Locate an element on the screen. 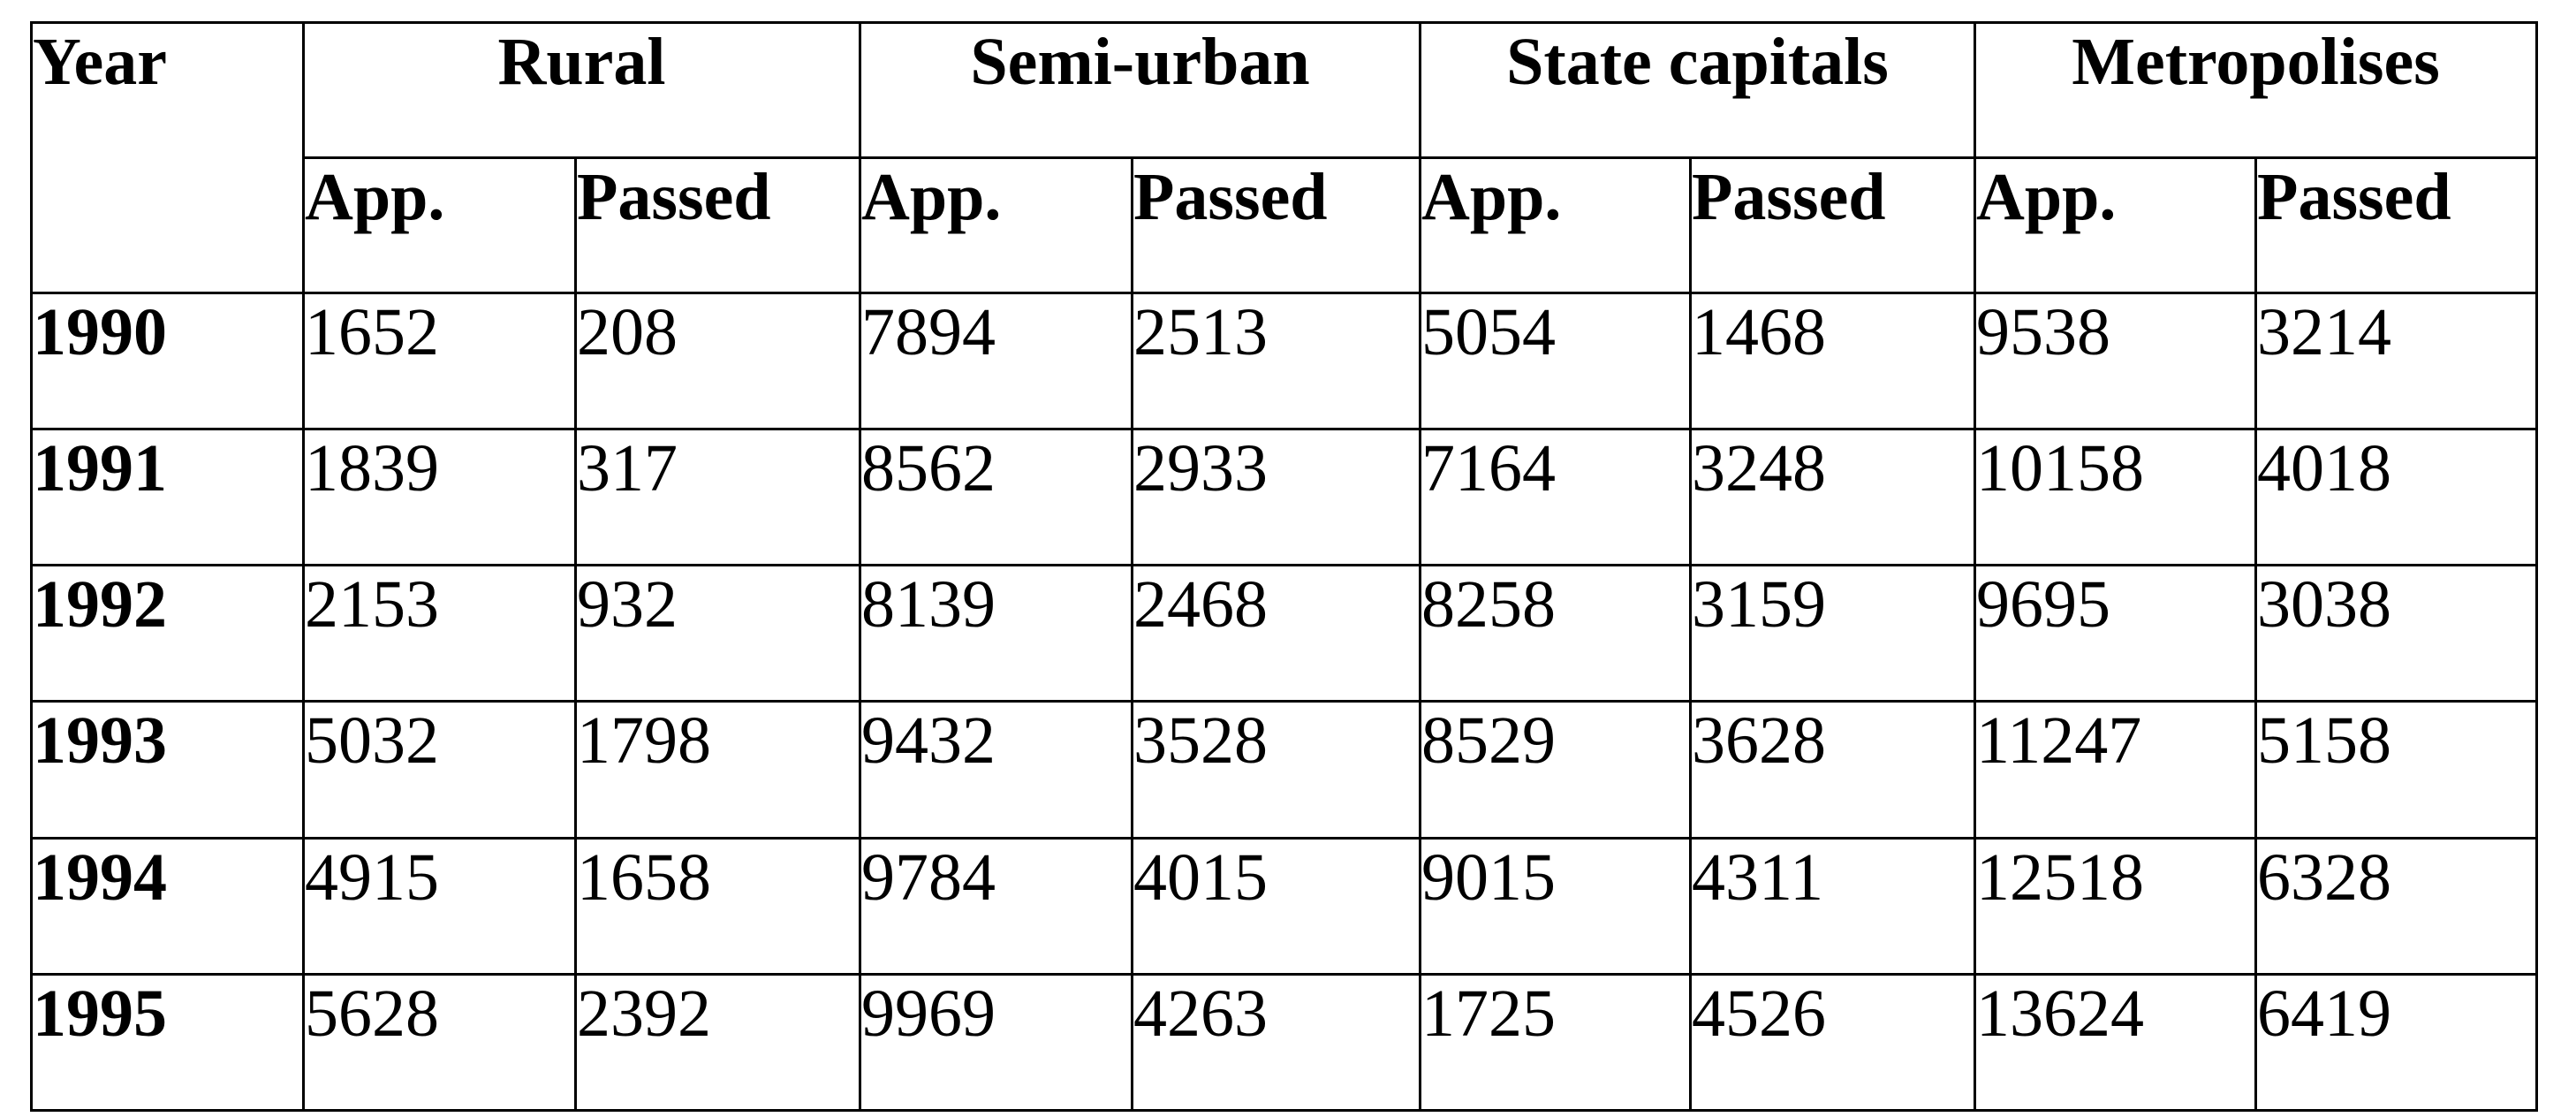  table-cell: 932 is located at coordinates (718, 633).